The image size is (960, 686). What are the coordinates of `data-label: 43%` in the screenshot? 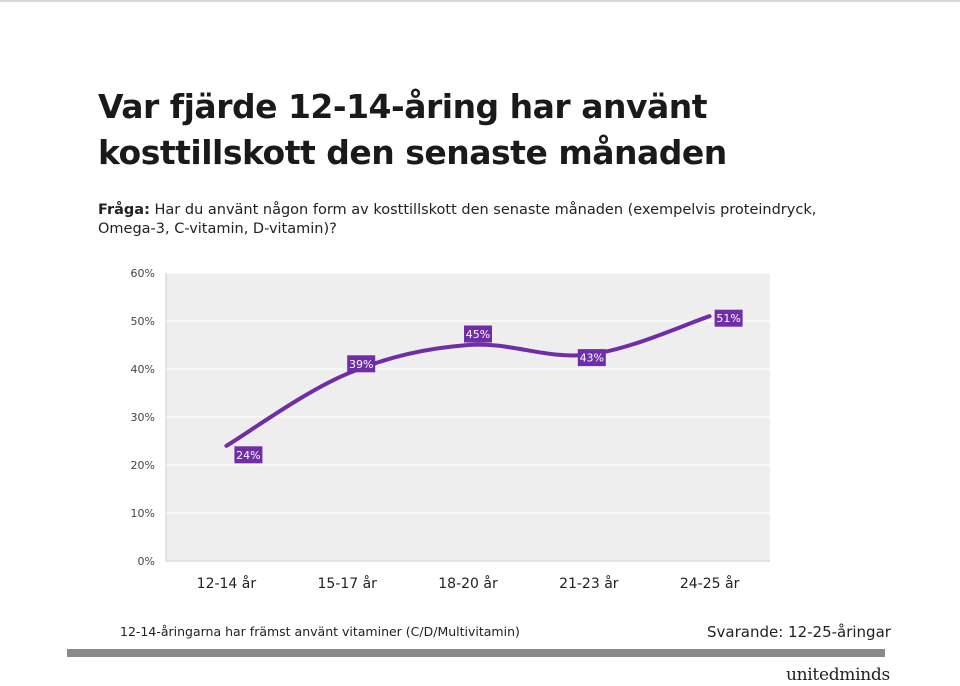 It's located at (592, 358).